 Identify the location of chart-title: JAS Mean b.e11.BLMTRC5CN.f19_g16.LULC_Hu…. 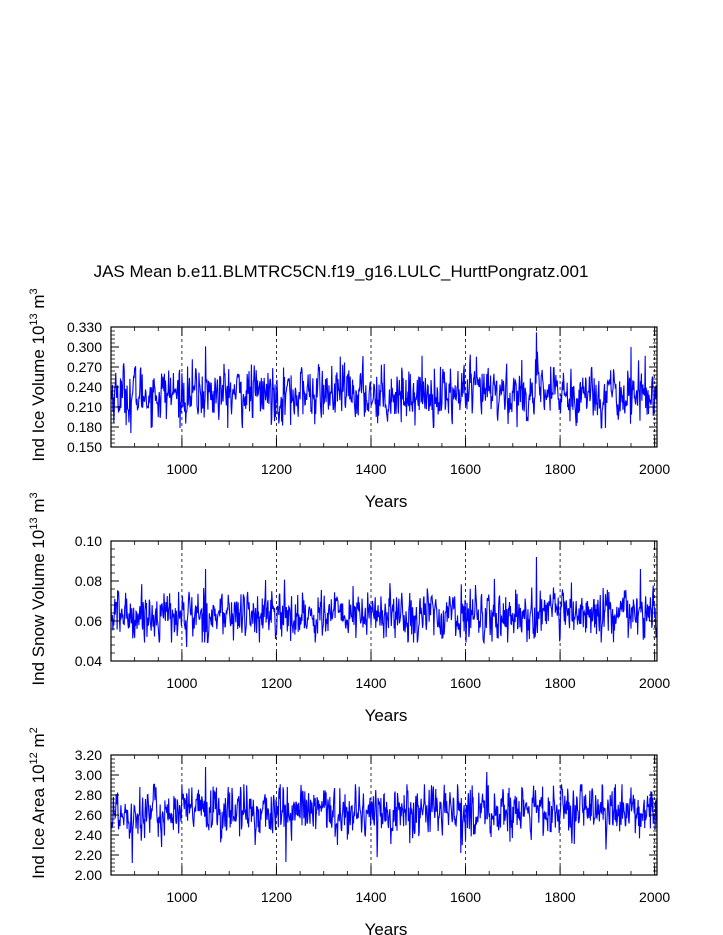
(341, 271).